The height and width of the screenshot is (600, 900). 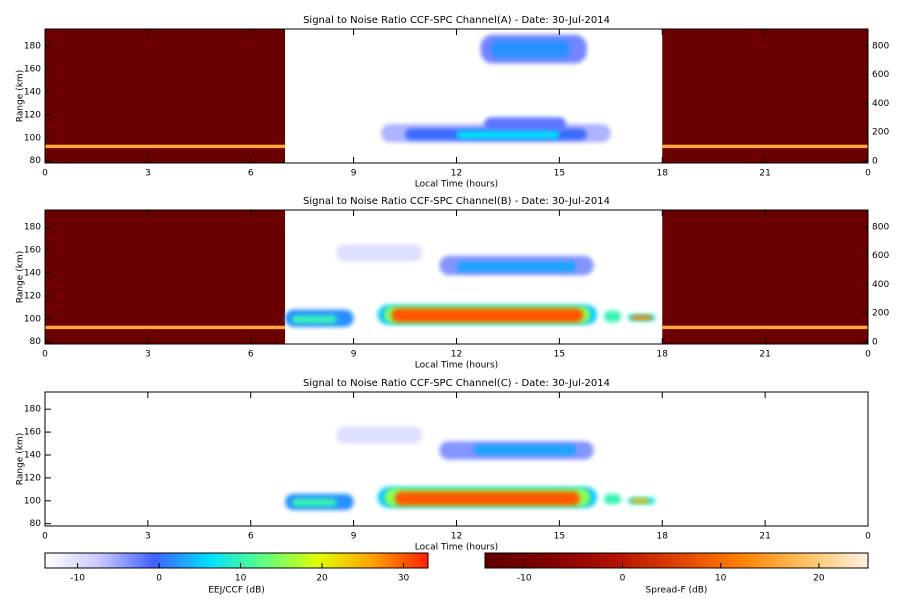 What do you see at coordinates (880, 285) in the screenshot?
I see `y2-tick-label: 400` at bounding box center [880, 285].